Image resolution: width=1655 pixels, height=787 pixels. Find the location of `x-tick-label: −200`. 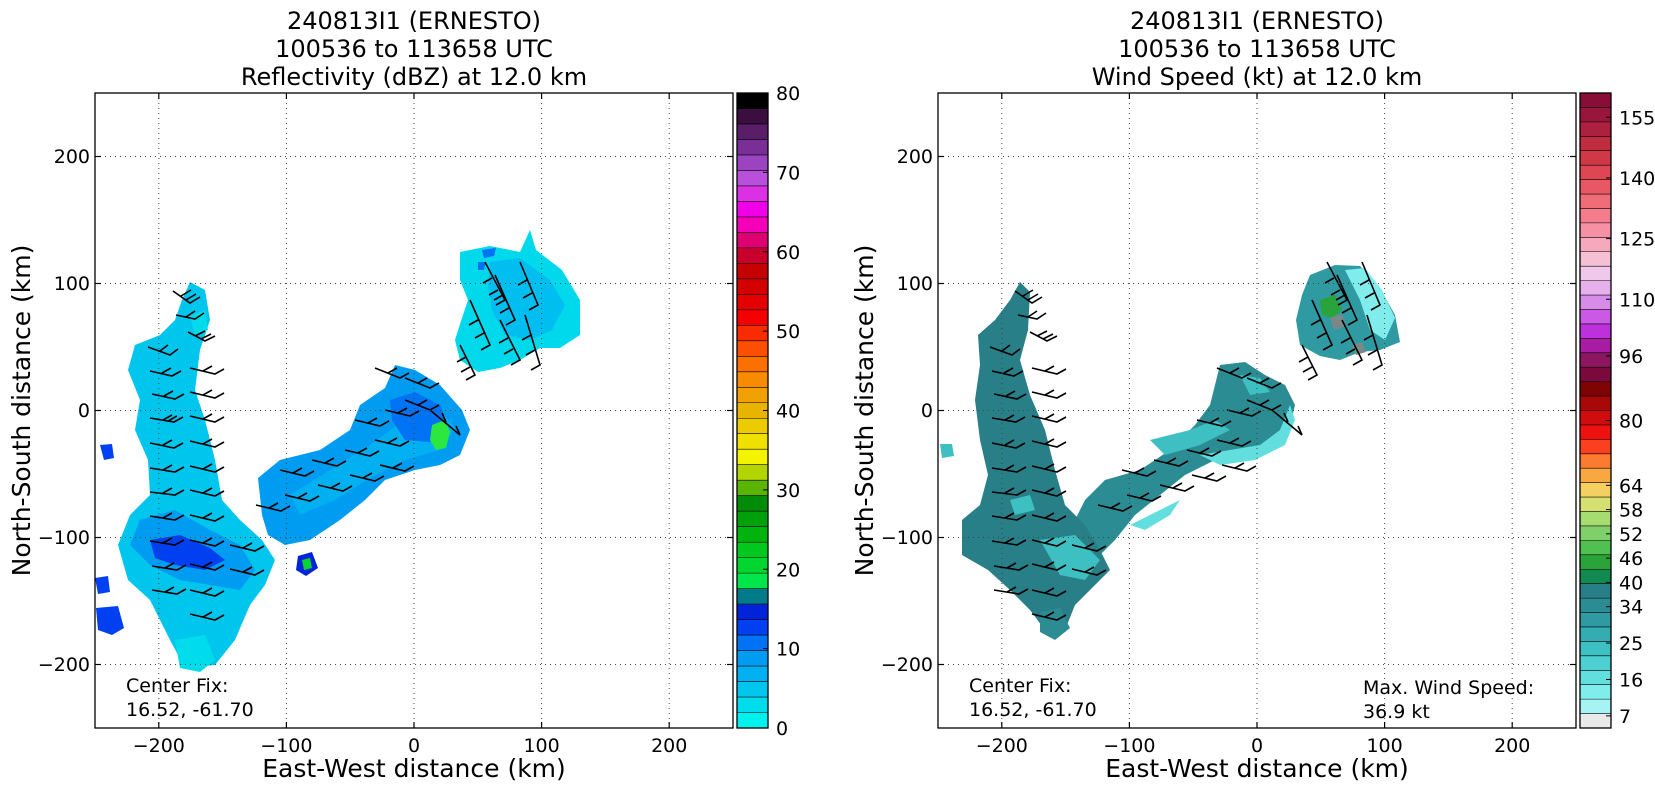

x-tick-label: −200 is located at coordinates (1002, 746).